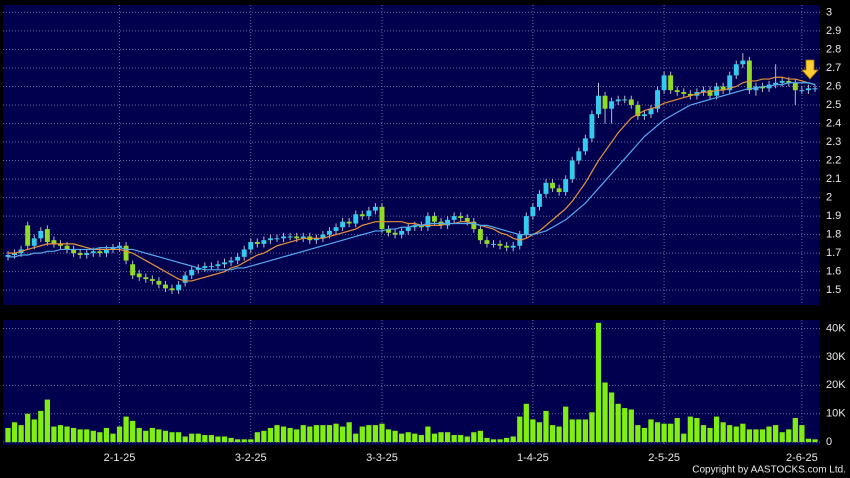 The width and height of the screenshot is (850, 478). Describe the element at coordinates (829, 197) in the screenshot. I see `y-tick-label: 2` at that location.